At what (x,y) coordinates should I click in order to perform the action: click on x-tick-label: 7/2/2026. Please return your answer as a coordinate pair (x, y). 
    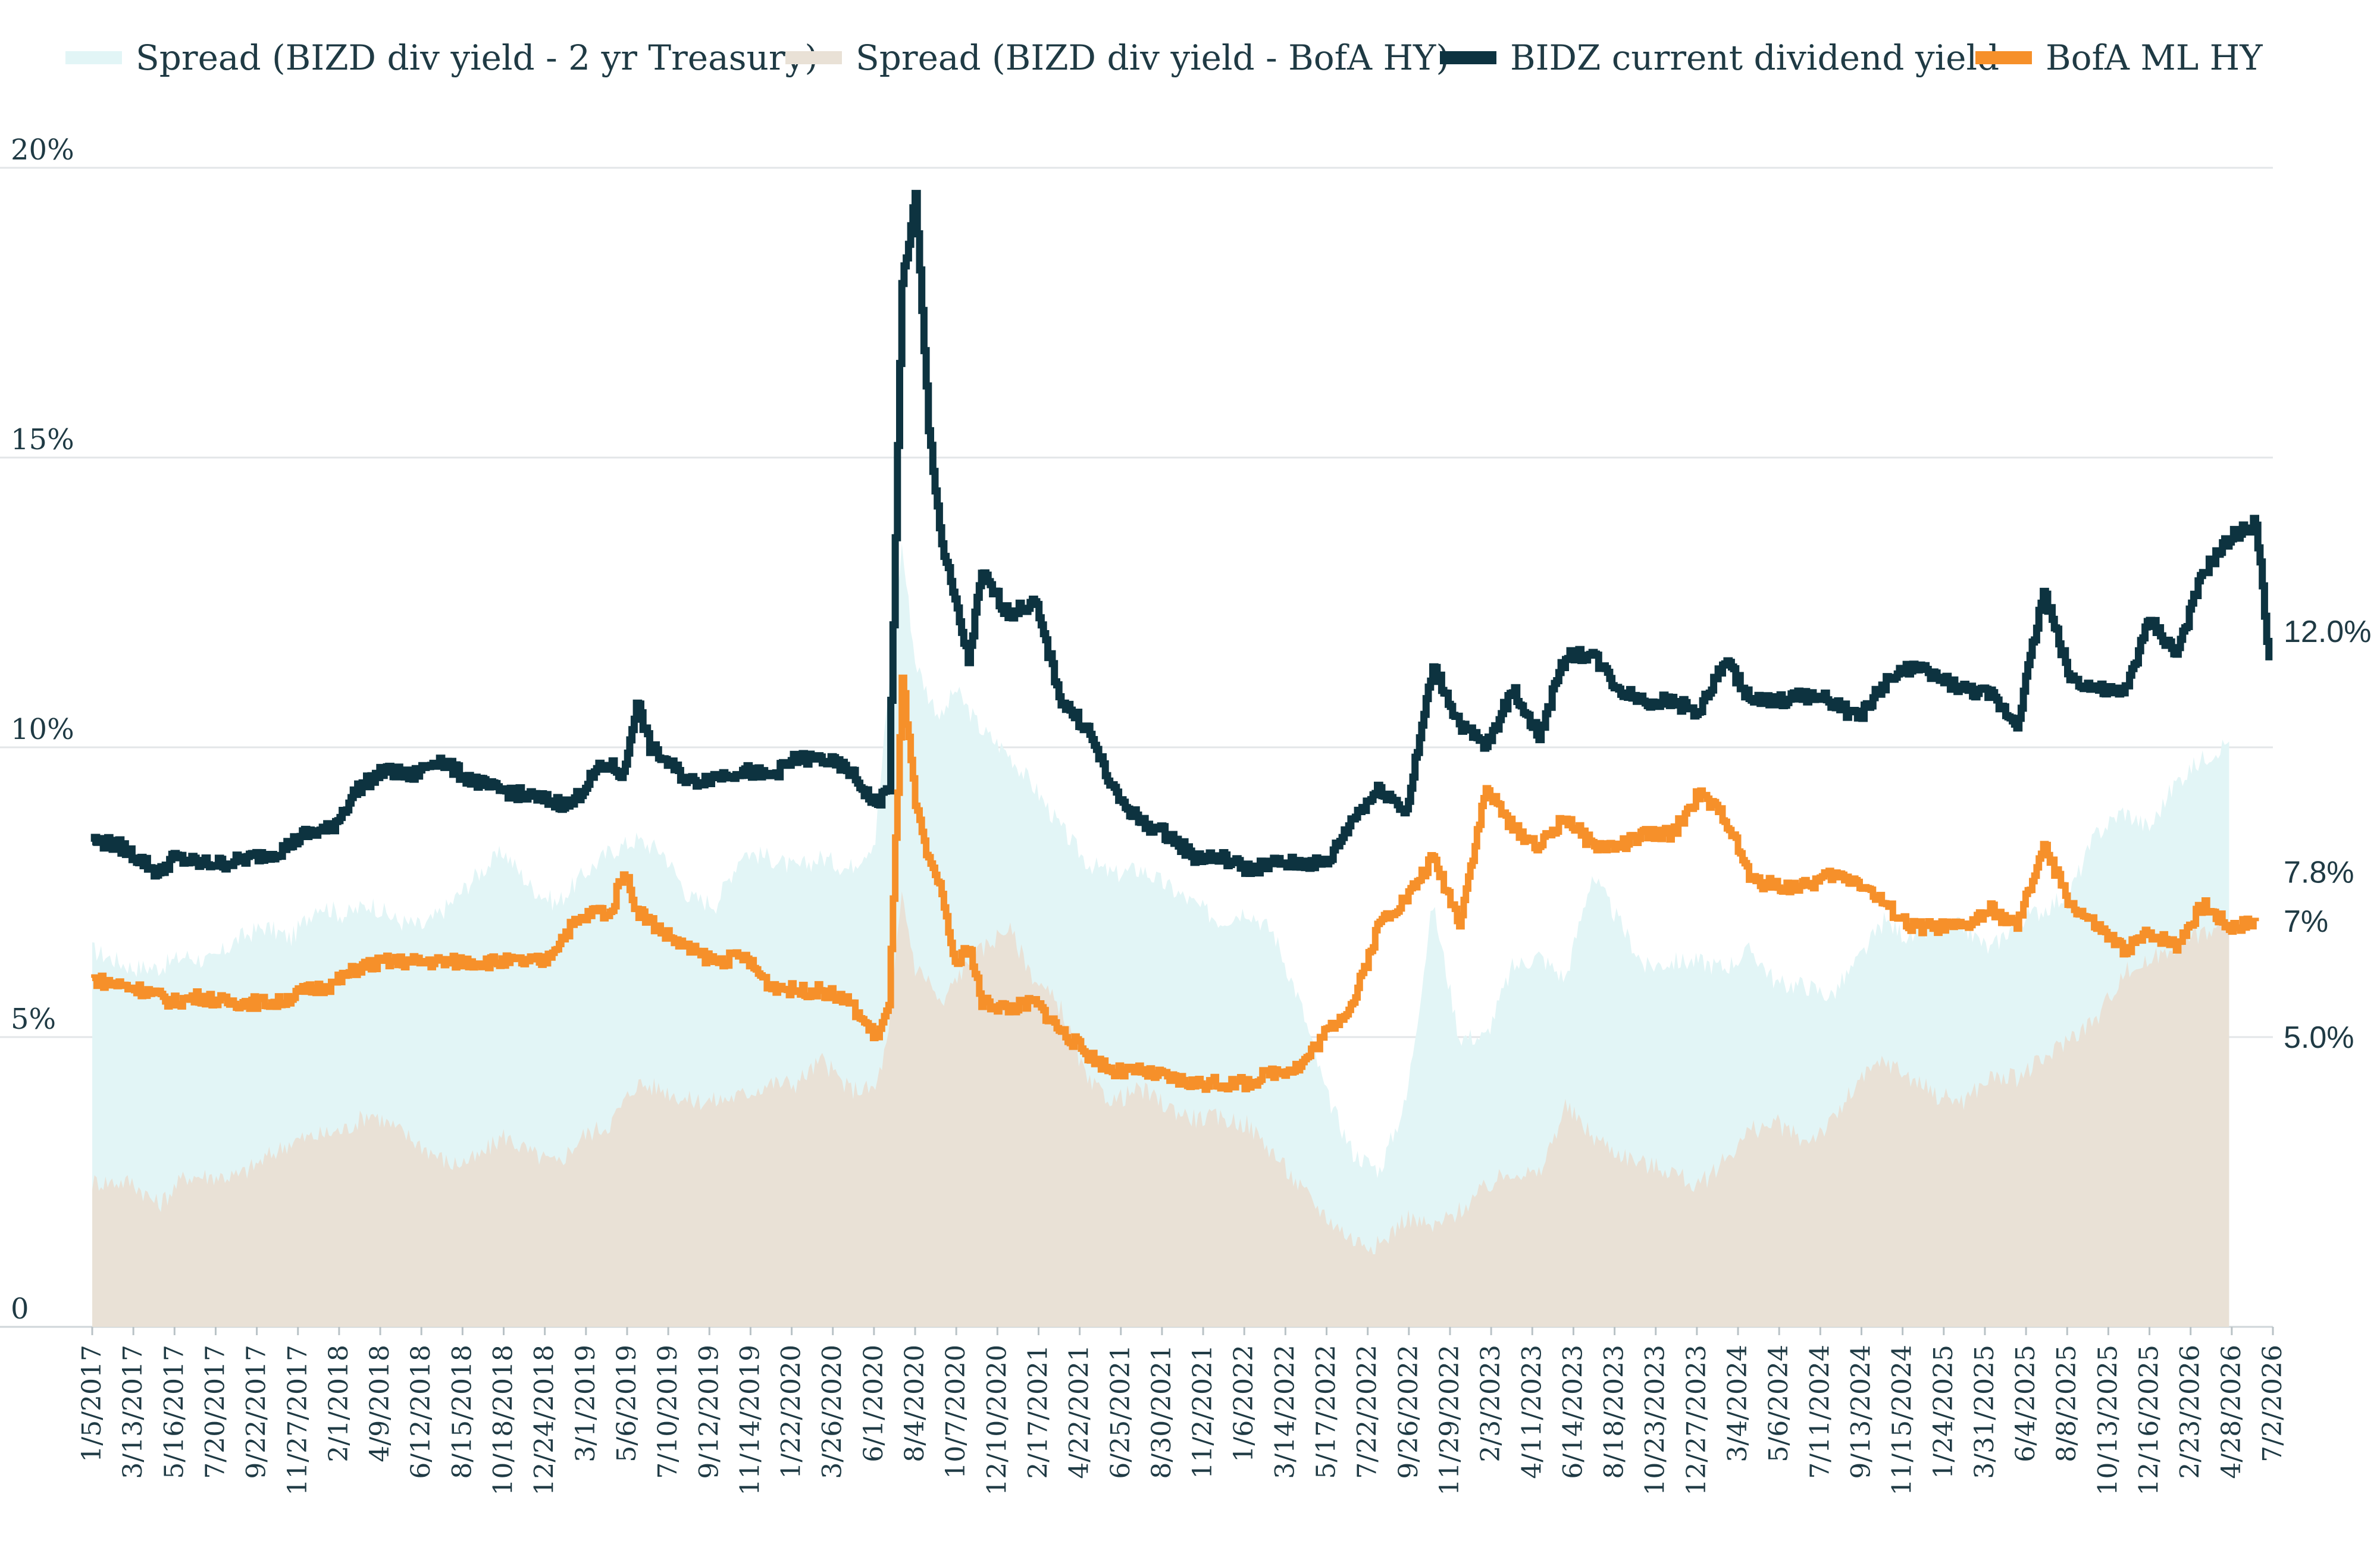
    Looking at the image, I should click on (2272, 1404).